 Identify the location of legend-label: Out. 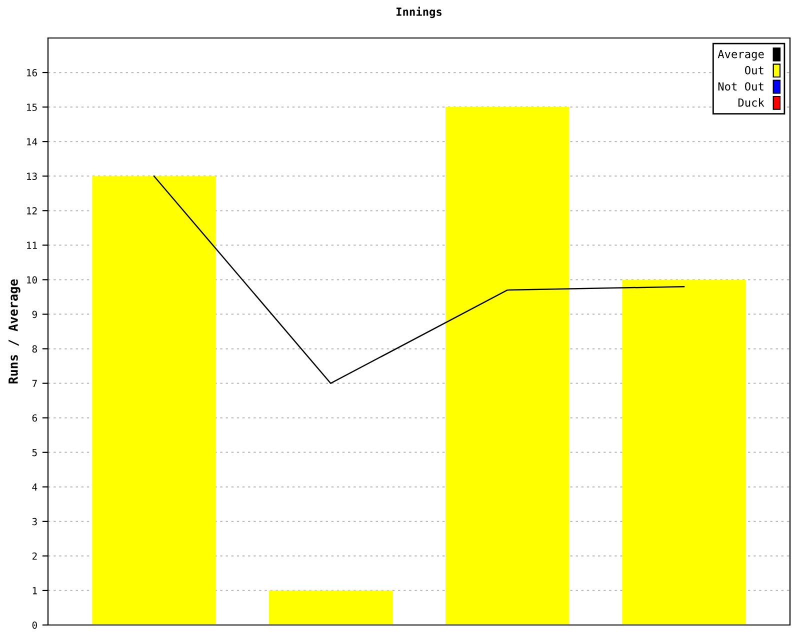
(754, 70).